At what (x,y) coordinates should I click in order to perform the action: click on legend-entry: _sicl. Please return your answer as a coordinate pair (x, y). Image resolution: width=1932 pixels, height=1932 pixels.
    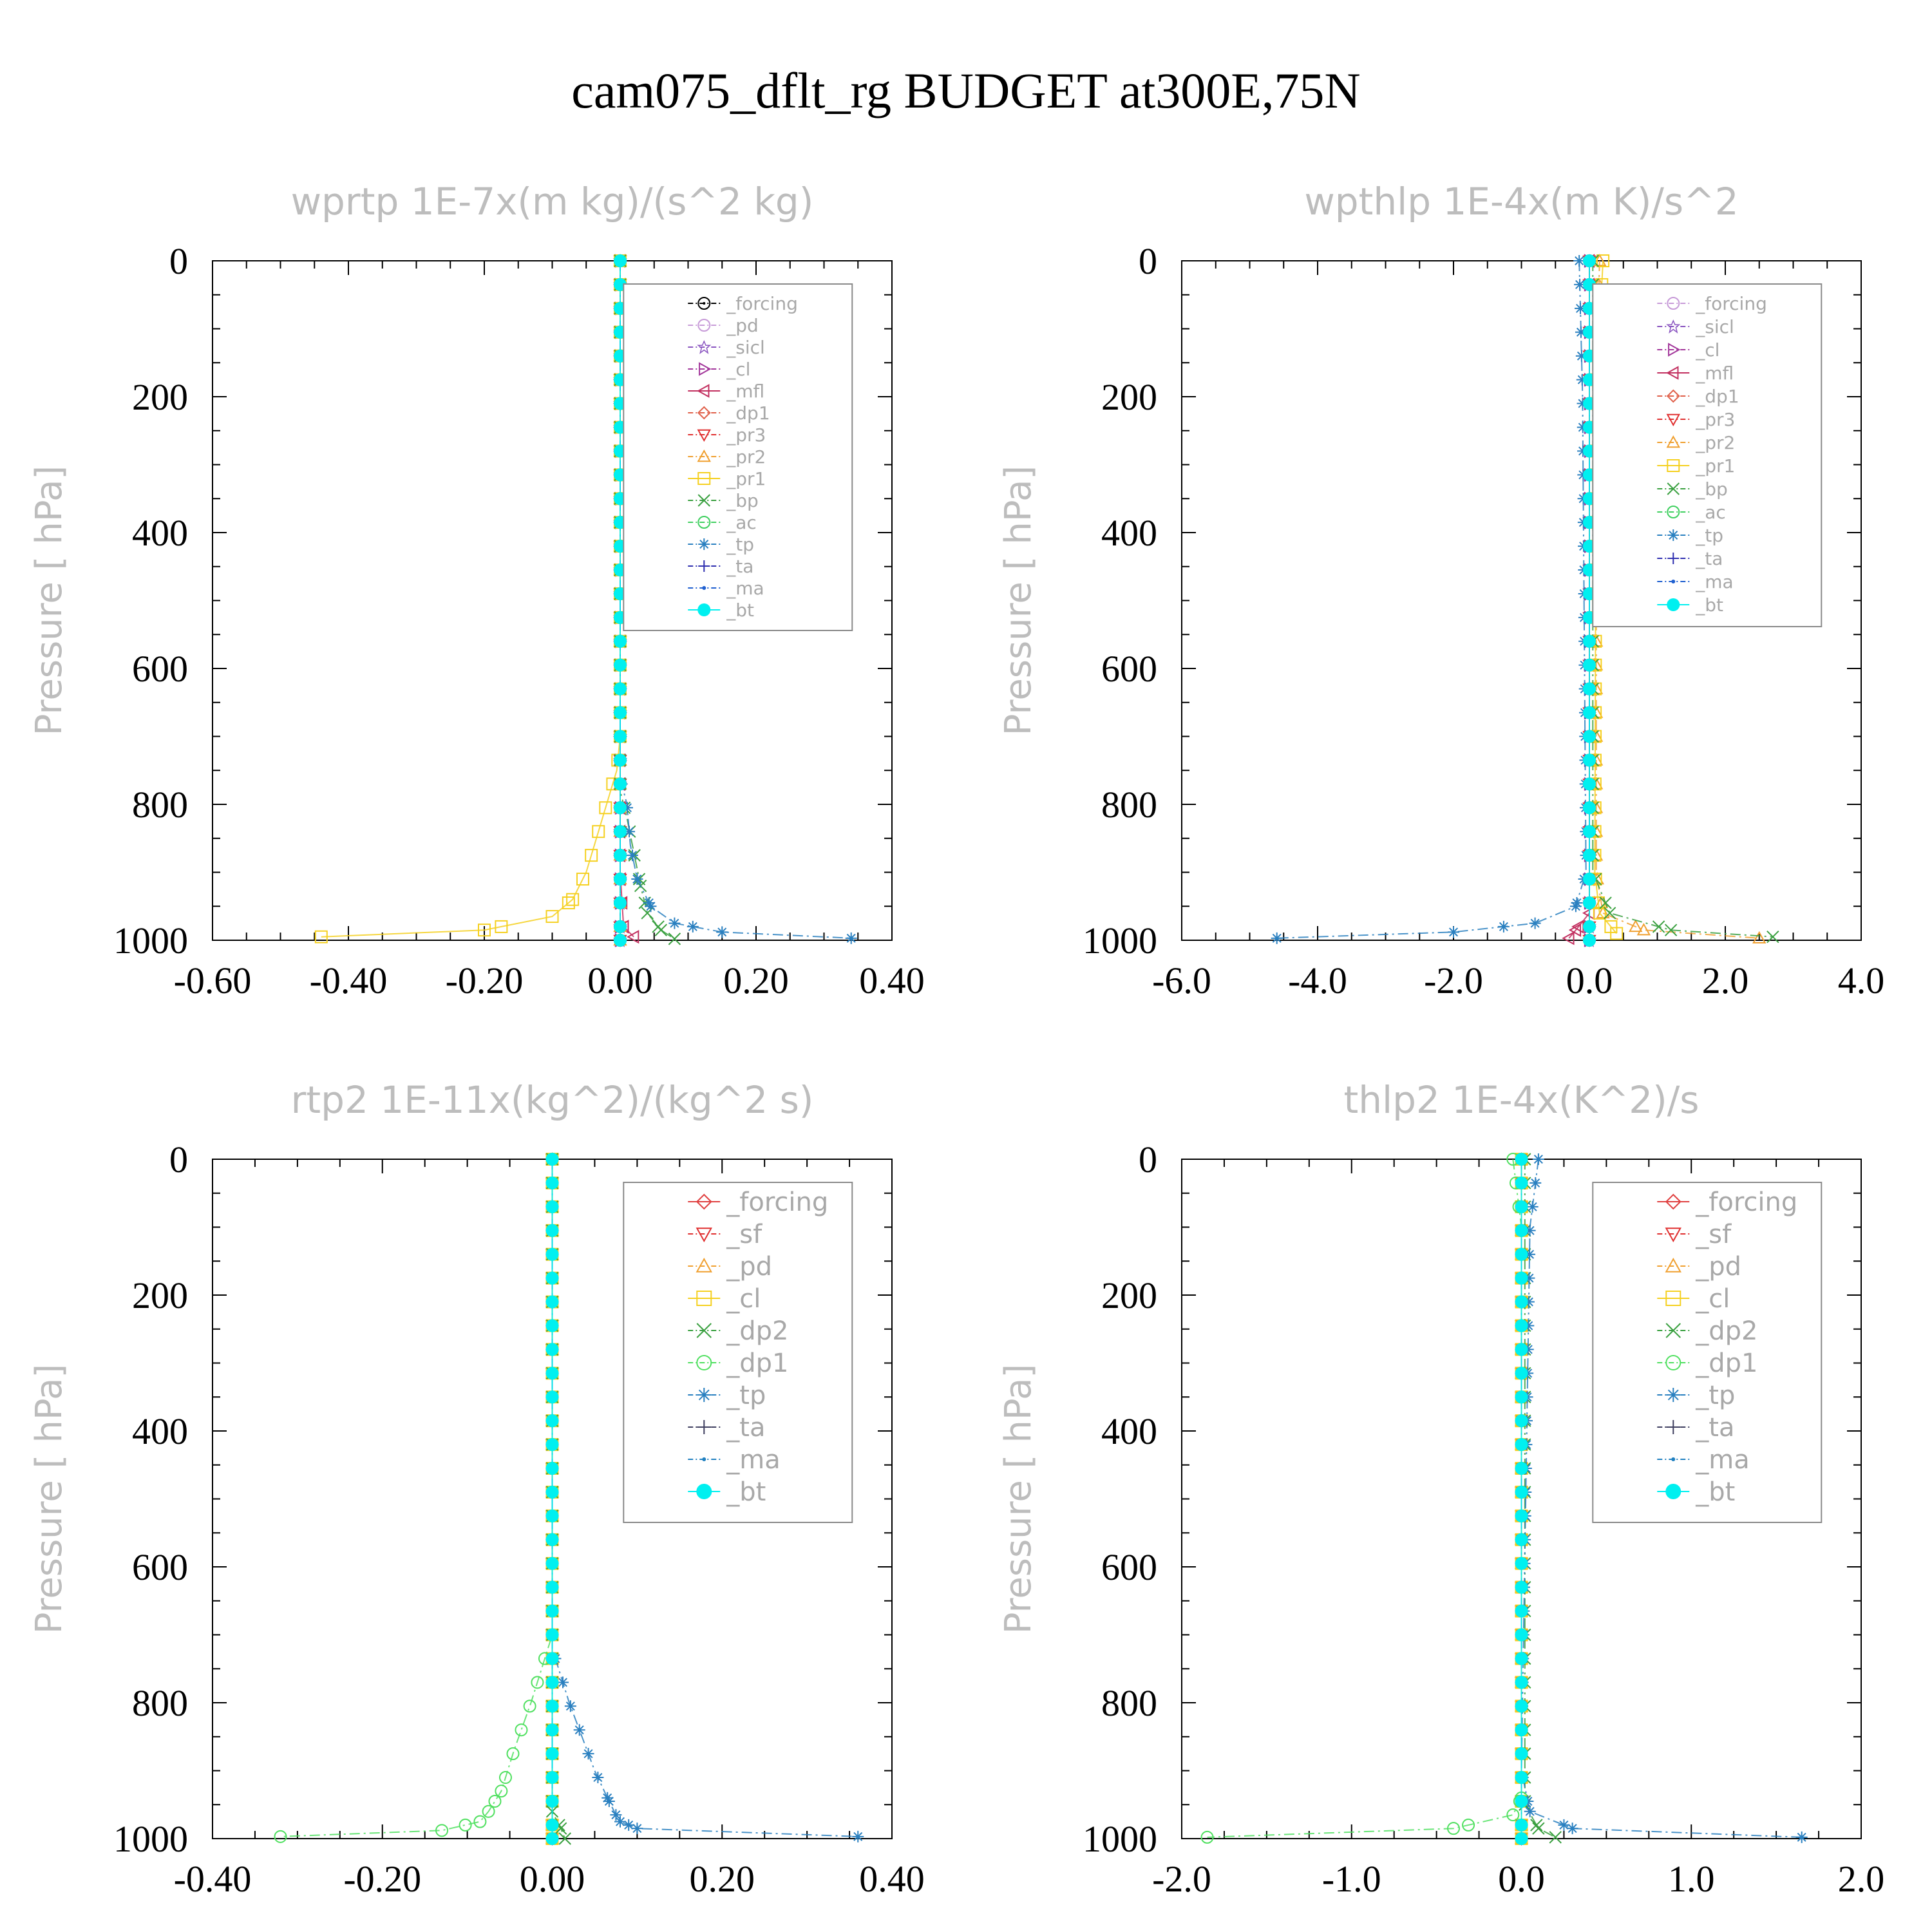
    Looking at the image, I should click on (1696, 326).